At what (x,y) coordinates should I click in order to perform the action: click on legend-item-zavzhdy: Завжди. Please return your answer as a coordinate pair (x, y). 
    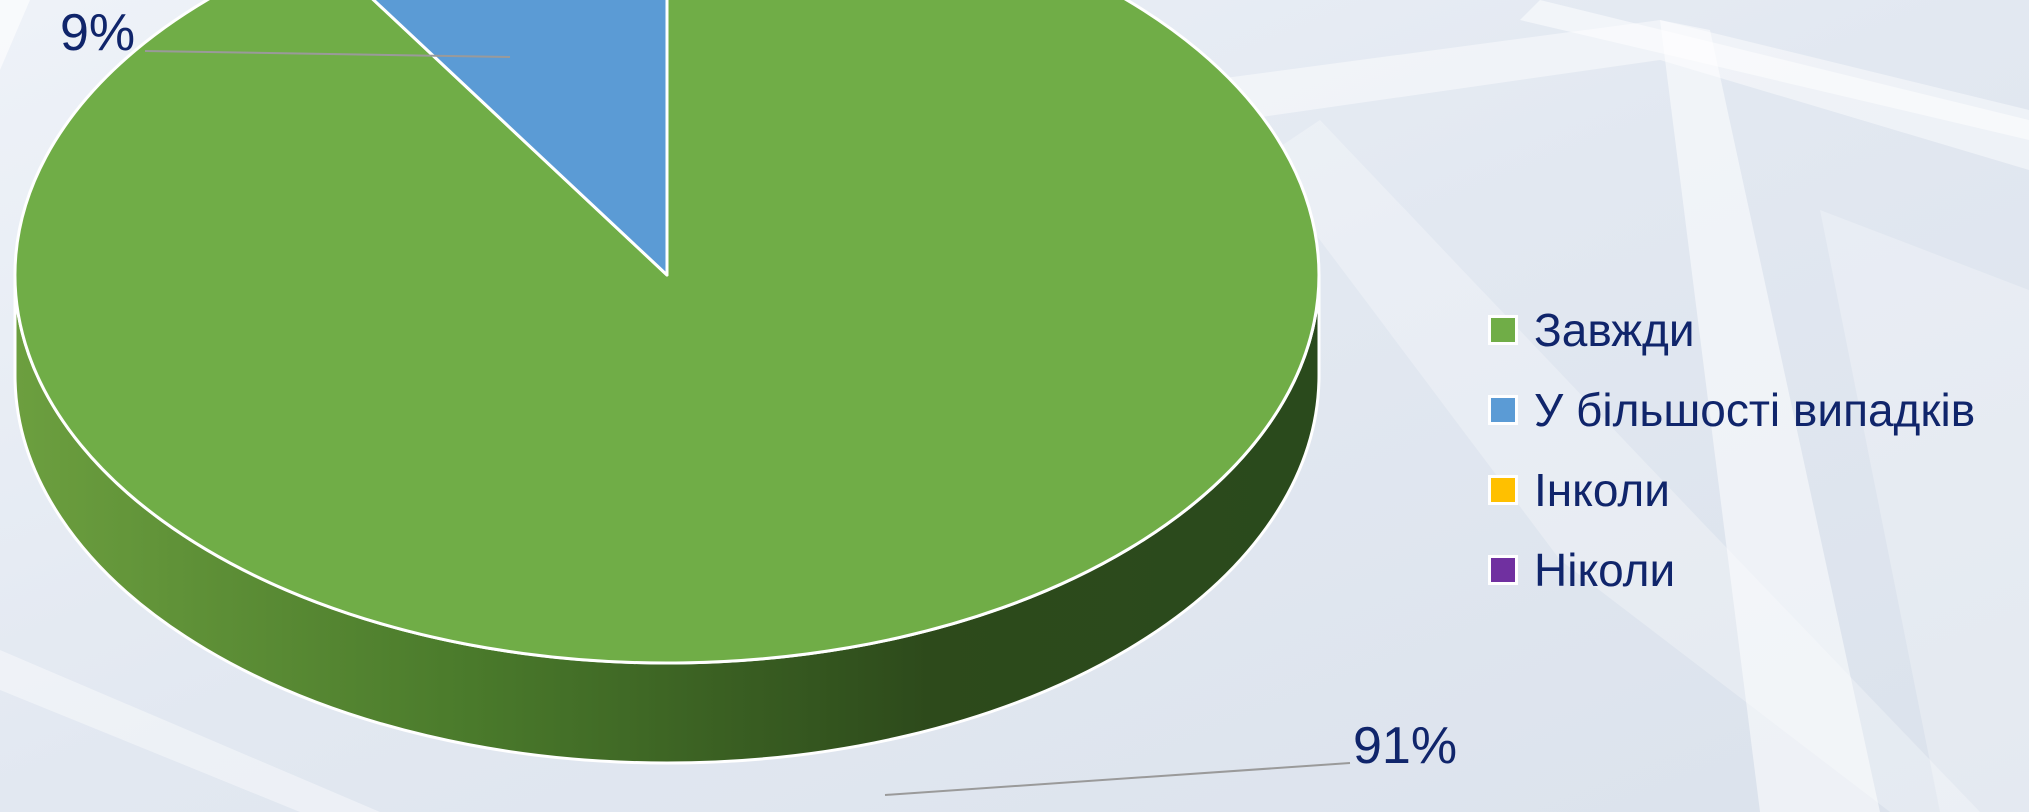
    Looking at the image, I should click on (1731, 330).